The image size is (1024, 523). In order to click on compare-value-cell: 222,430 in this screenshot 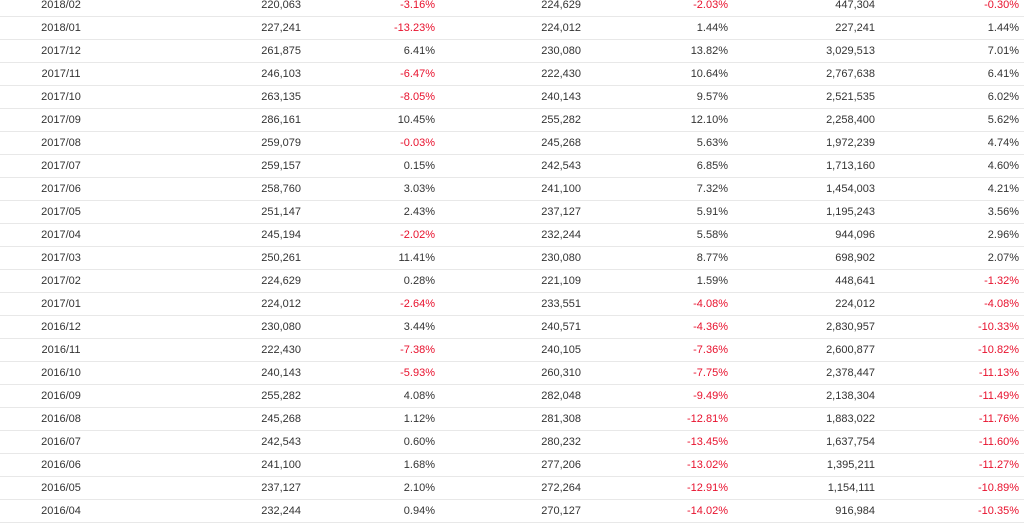, I will do `click(561, 74)`.